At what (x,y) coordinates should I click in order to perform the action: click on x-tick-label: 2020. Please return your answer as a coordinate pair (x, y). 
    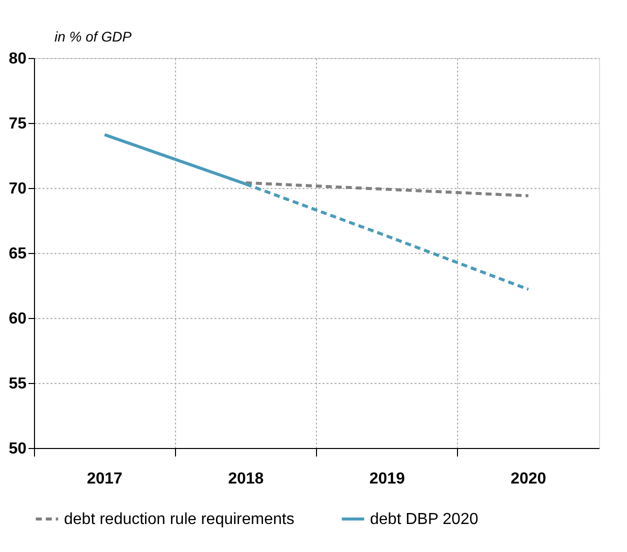
    Looking at the image, I should click on (528, 479).